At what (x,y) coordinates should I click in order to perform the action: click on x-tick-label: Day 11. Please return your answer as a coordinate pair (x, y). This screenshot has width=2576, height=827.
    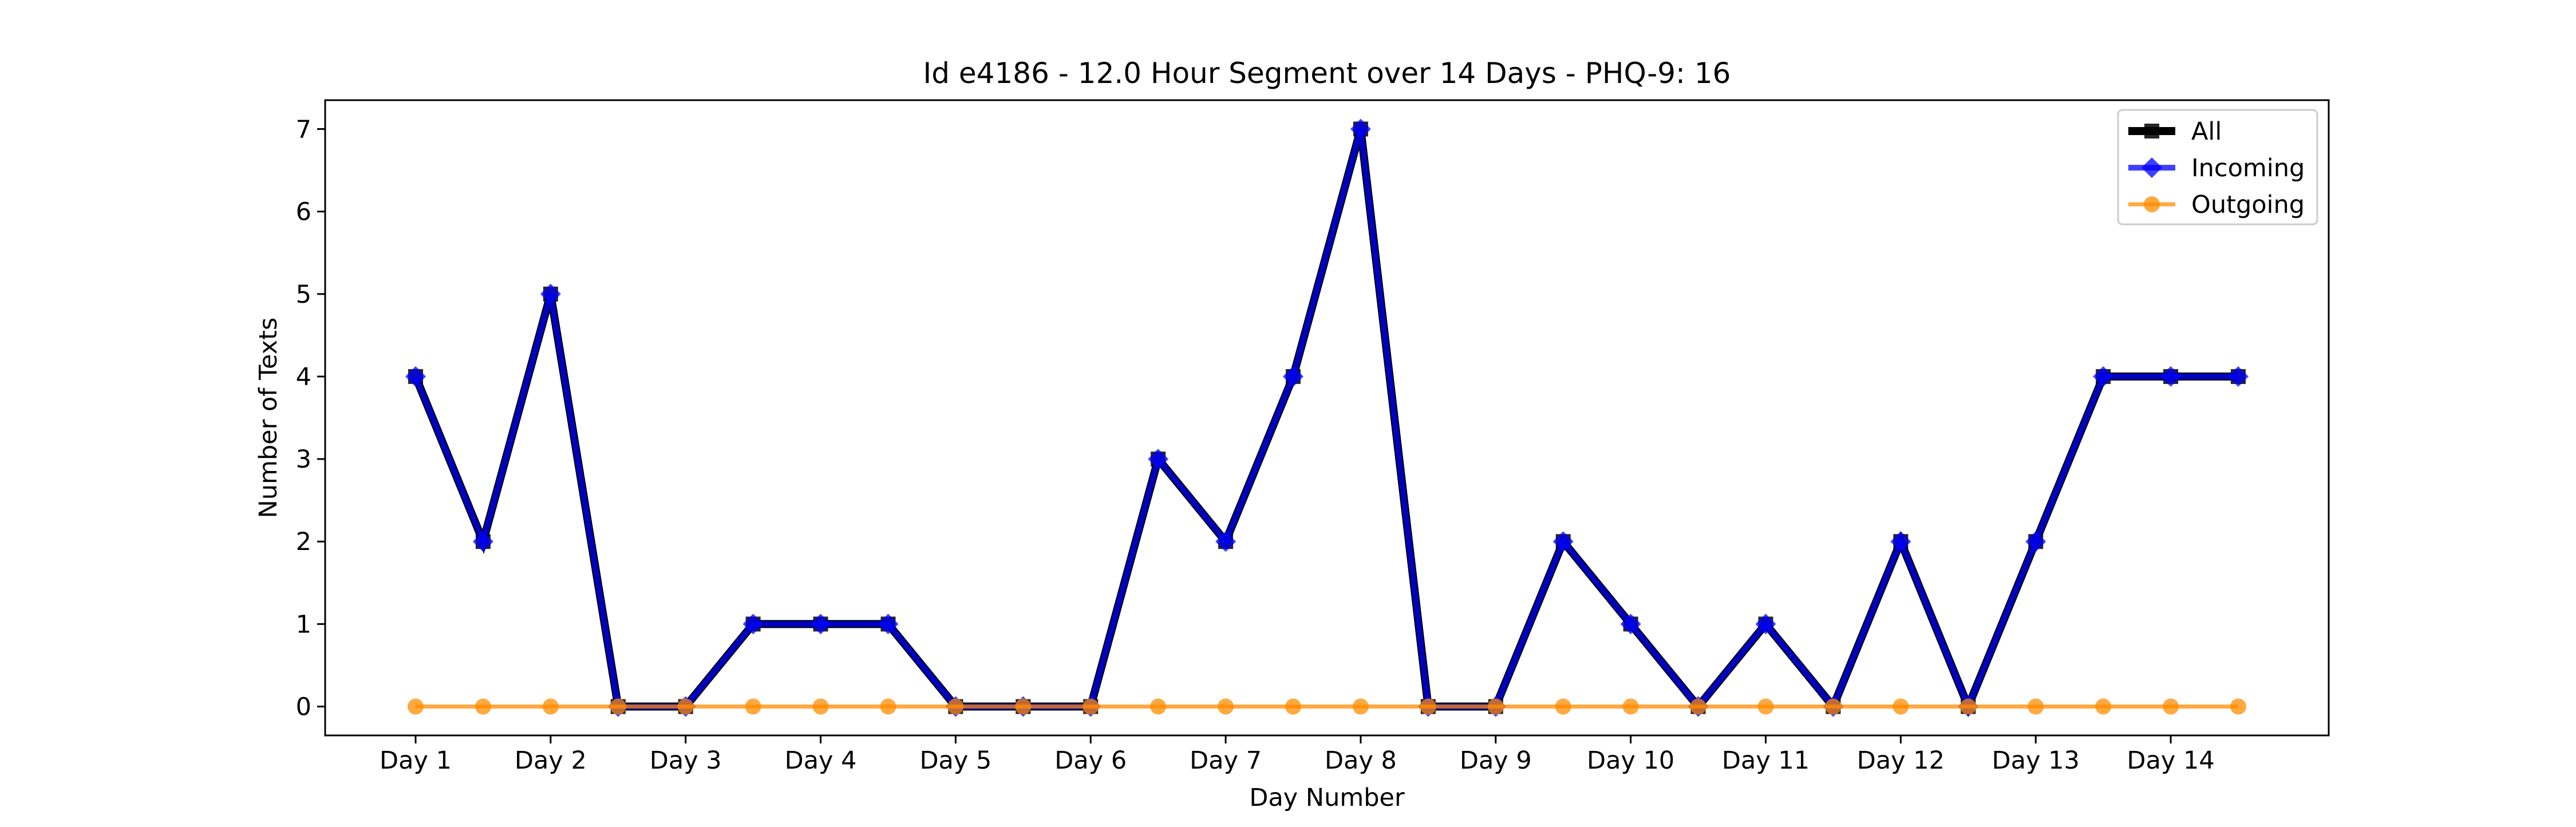
    Looking at the image, I should click on (1765, 760).